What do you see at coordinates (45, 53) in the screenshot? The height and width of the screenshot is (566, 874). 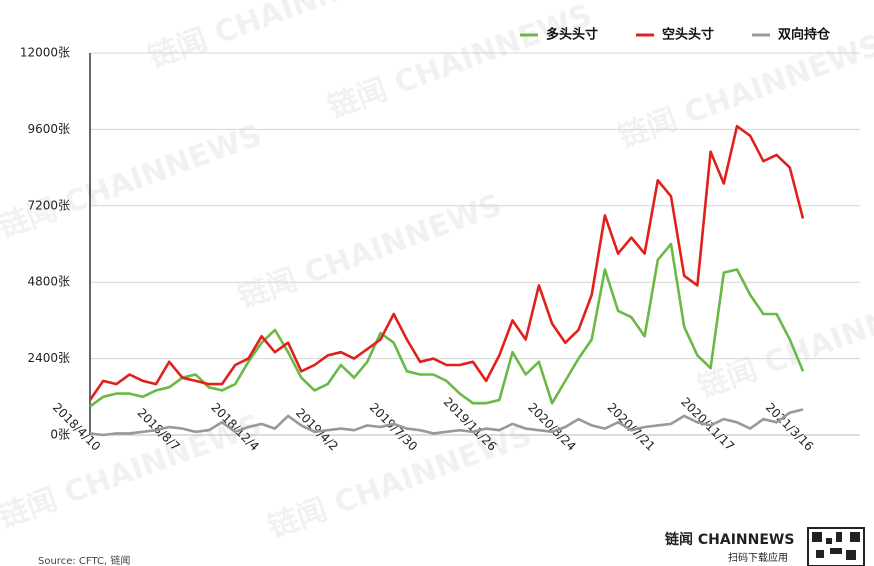 I see `y-tick-label: 12000张` at bounding box center [45, 53].